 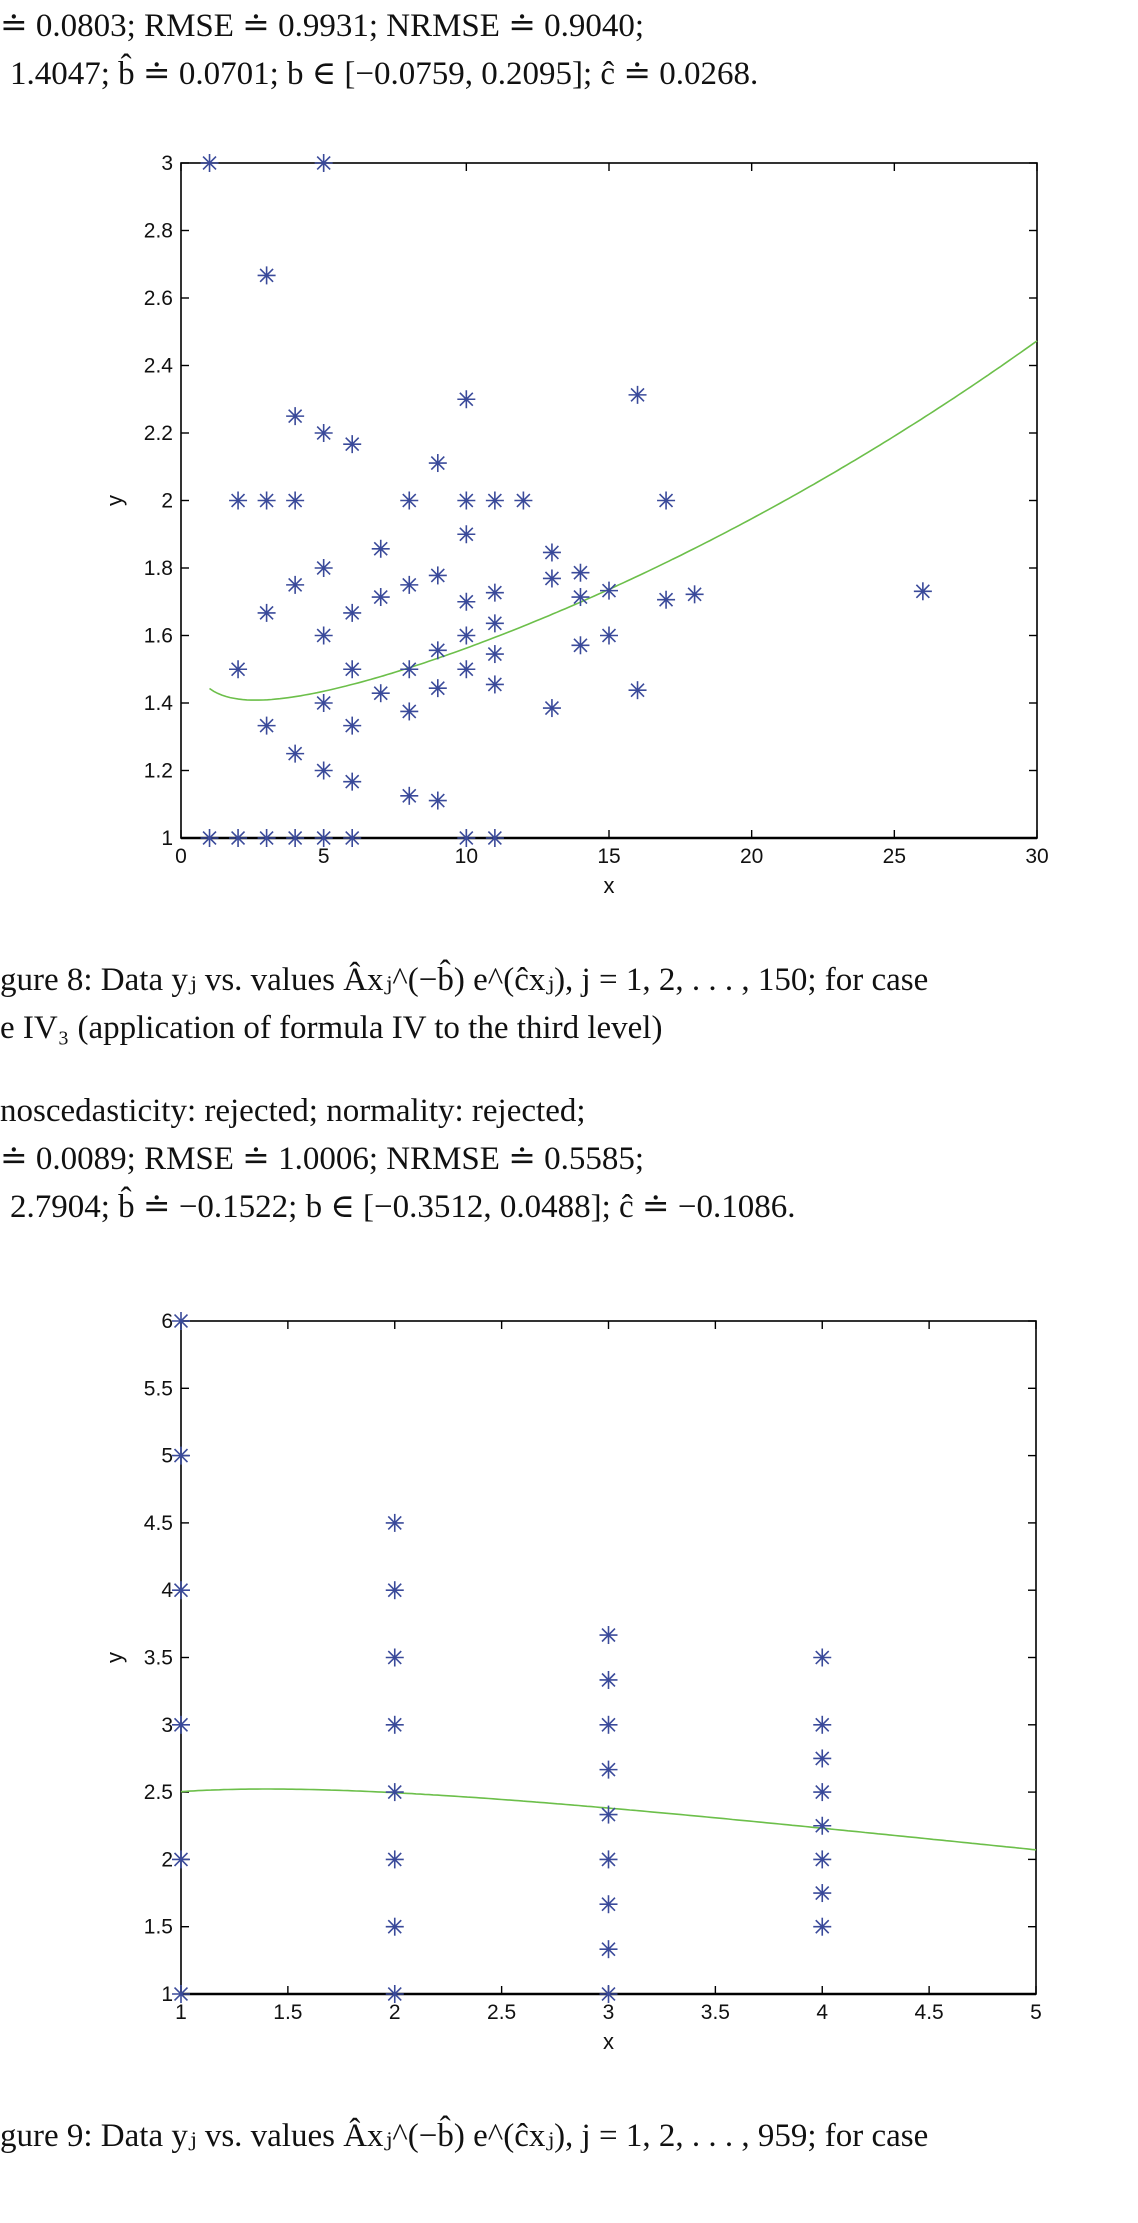 I want to click on y-tick-label: 1.6, so click(x=158, y=636).